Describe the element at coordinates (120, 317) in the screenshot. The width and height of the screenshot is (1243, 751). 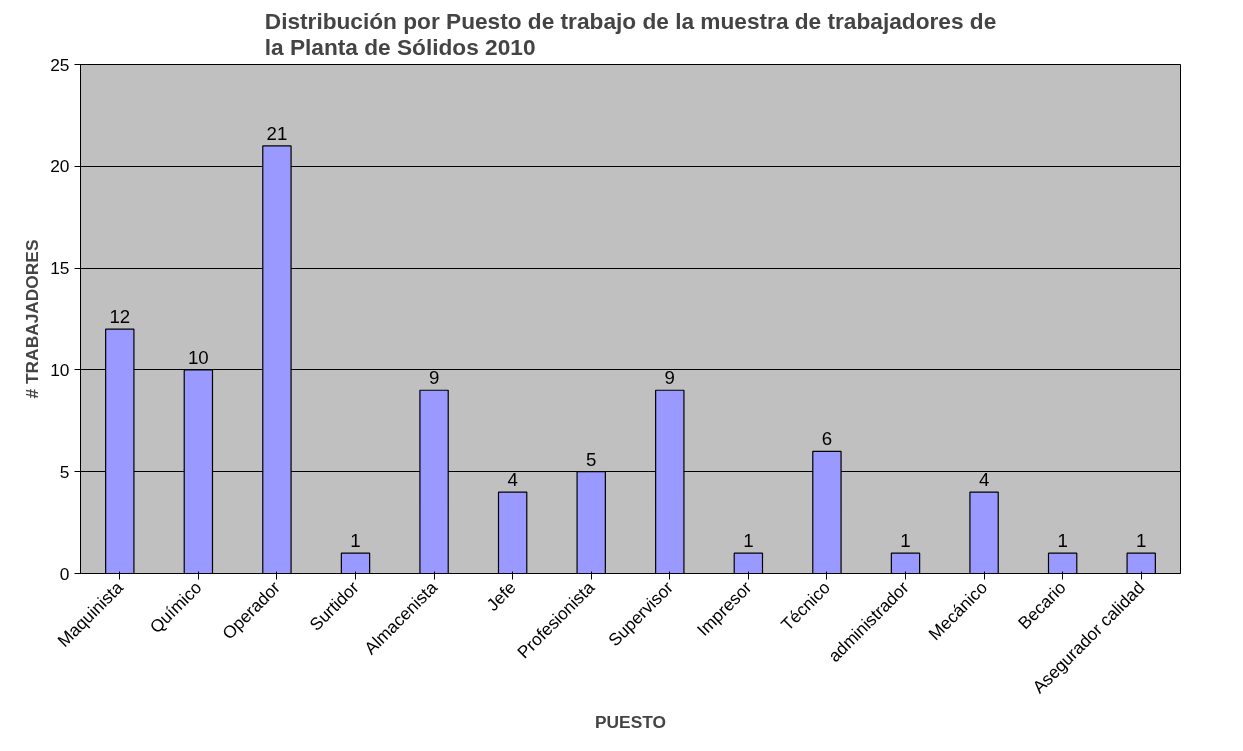
I see `data-label: 12` at that location.